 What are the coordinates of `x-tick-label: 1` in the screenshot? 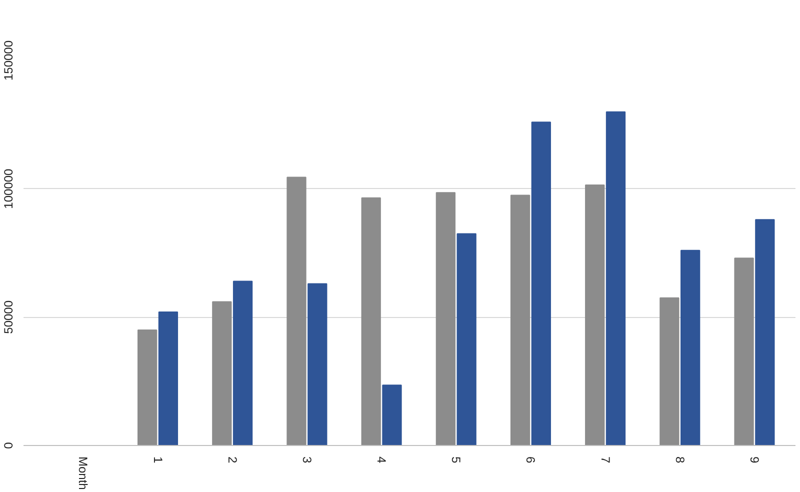 It's located at (157, 460).